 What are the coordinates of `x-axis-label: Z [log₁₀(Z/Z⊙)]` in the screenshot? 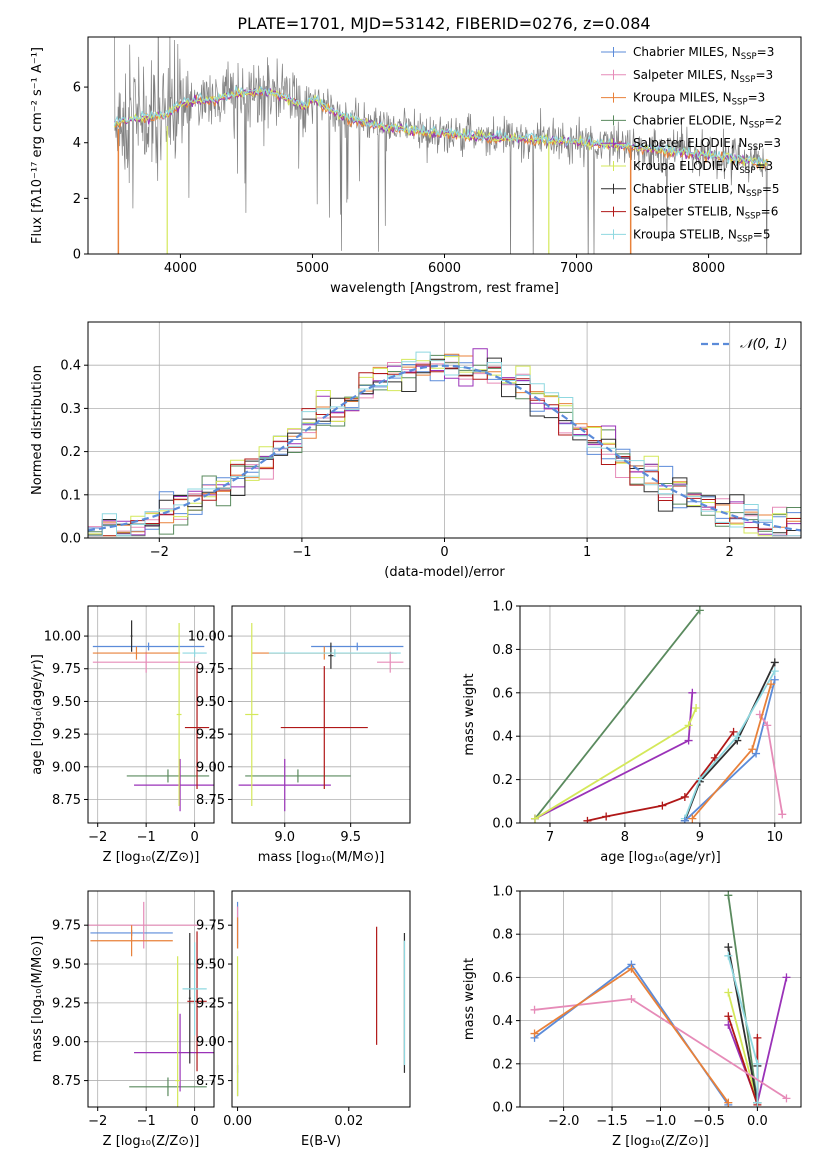 It's located at (151, 1141).